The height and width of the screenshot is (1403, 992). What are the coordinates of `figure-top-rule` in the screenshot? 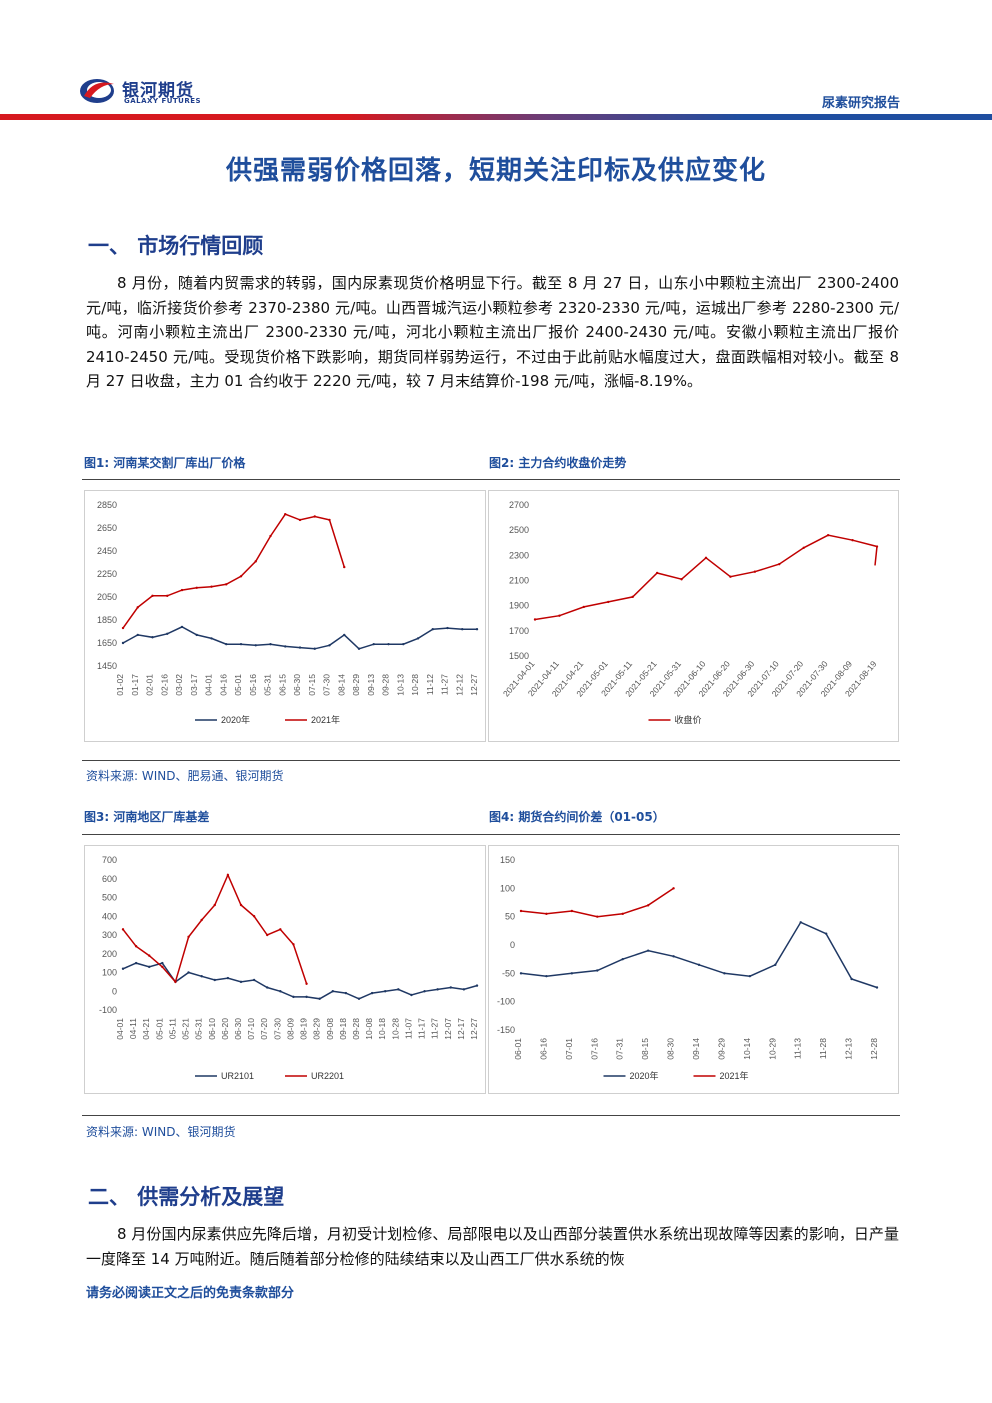 It's located at (491, 479).